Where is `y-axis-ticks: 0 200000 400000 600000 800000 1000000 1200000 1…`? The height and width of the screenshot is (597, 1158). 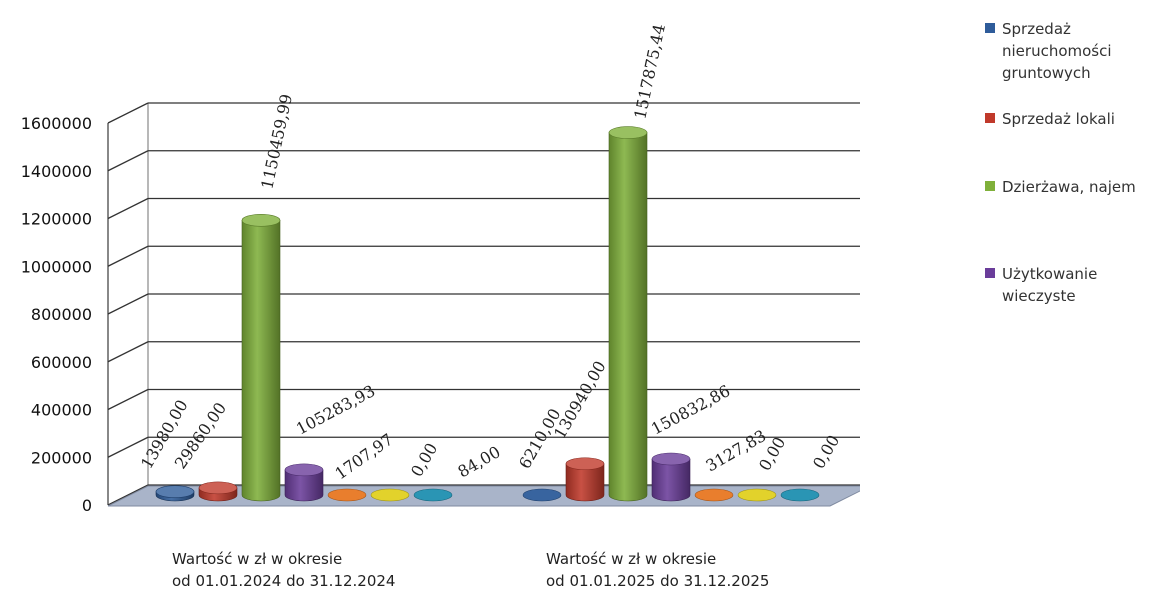
y-axis-ticks: 0 200000 400000 600000 800000 1000000 1200000 1… is located at coordinates (56, 314).